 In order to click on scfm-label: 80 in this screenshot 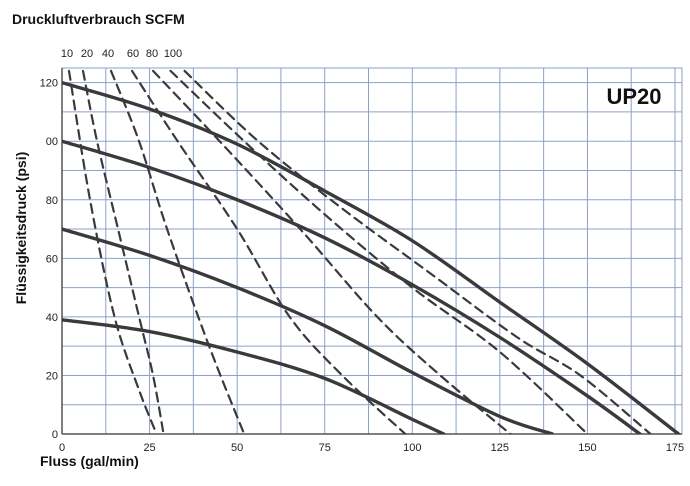, I will do `click(152, 54)`.